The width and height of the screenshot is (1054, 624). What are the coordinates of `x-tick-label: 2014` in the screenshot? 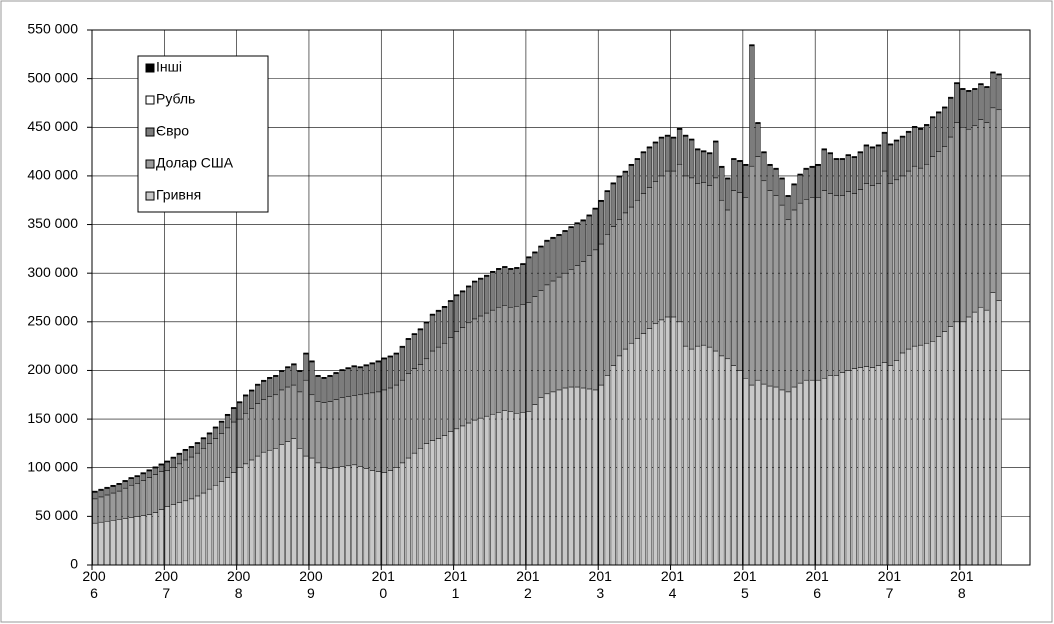 It's located at (672, 584).